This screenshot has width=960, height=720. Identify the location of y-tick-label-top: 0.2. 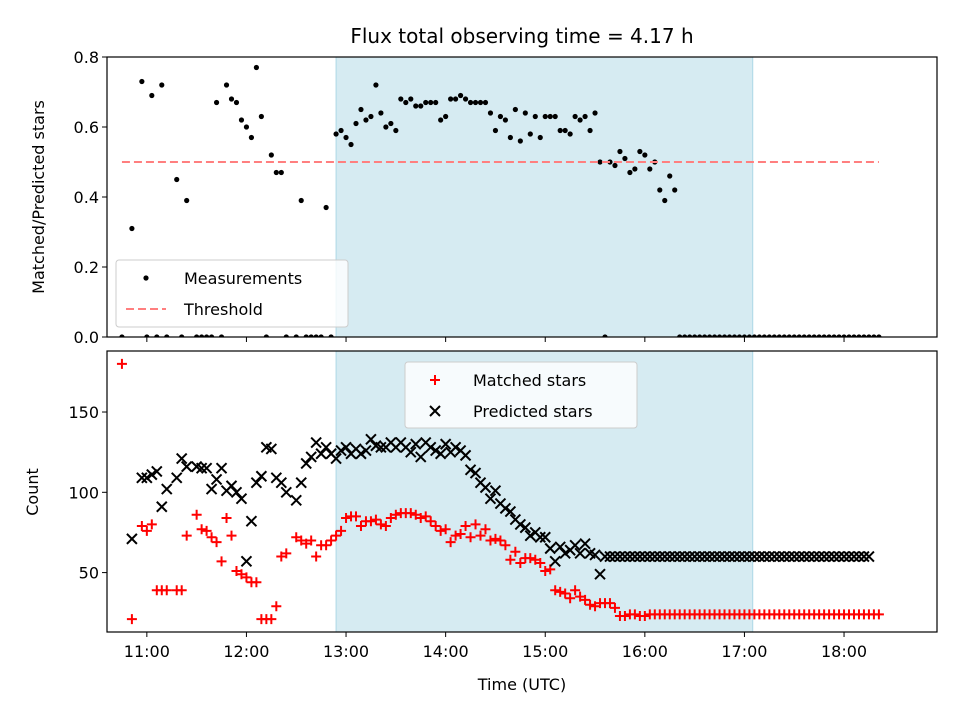
(86, 267).